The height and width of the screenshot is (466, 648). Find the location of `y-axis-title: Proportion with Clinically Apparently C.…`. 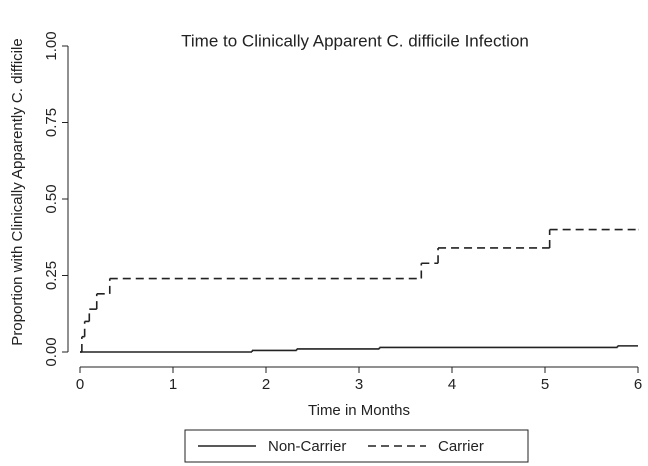

y-axis-title: Proportion with Clinically Apparently C.… is located at coordinates (17, 191).